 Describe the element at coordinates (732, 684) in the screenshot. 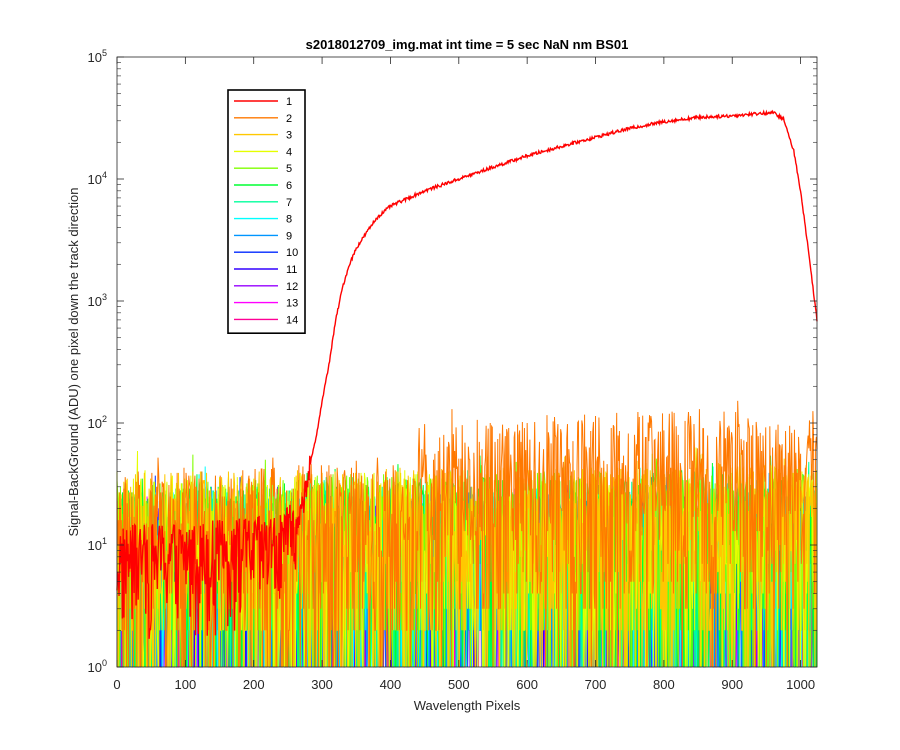

I see `x-tick-label: 900` at that location.